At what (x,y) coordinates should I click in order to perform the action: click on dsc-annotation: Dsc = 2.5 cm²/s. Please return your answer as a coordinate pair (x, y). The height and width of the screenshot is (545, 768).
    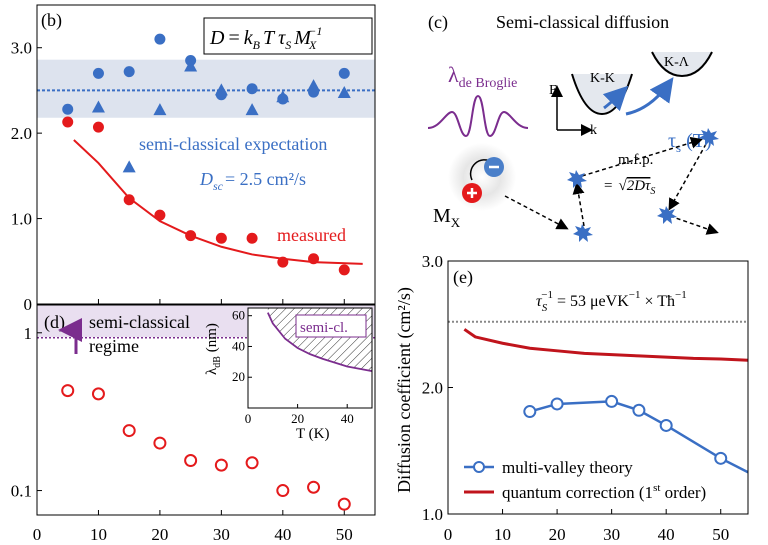
    Looking at the image, I should click on (252, 181).